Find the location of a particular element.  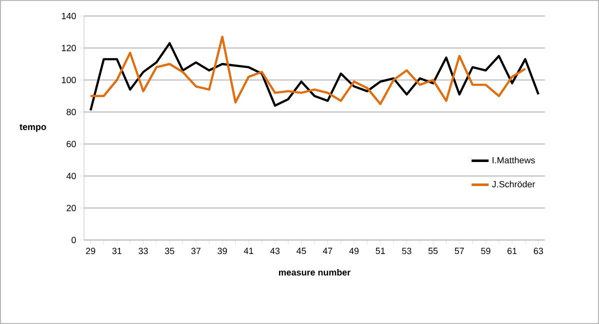

x-tick-label: 37 is located at coordinates (195, 251).